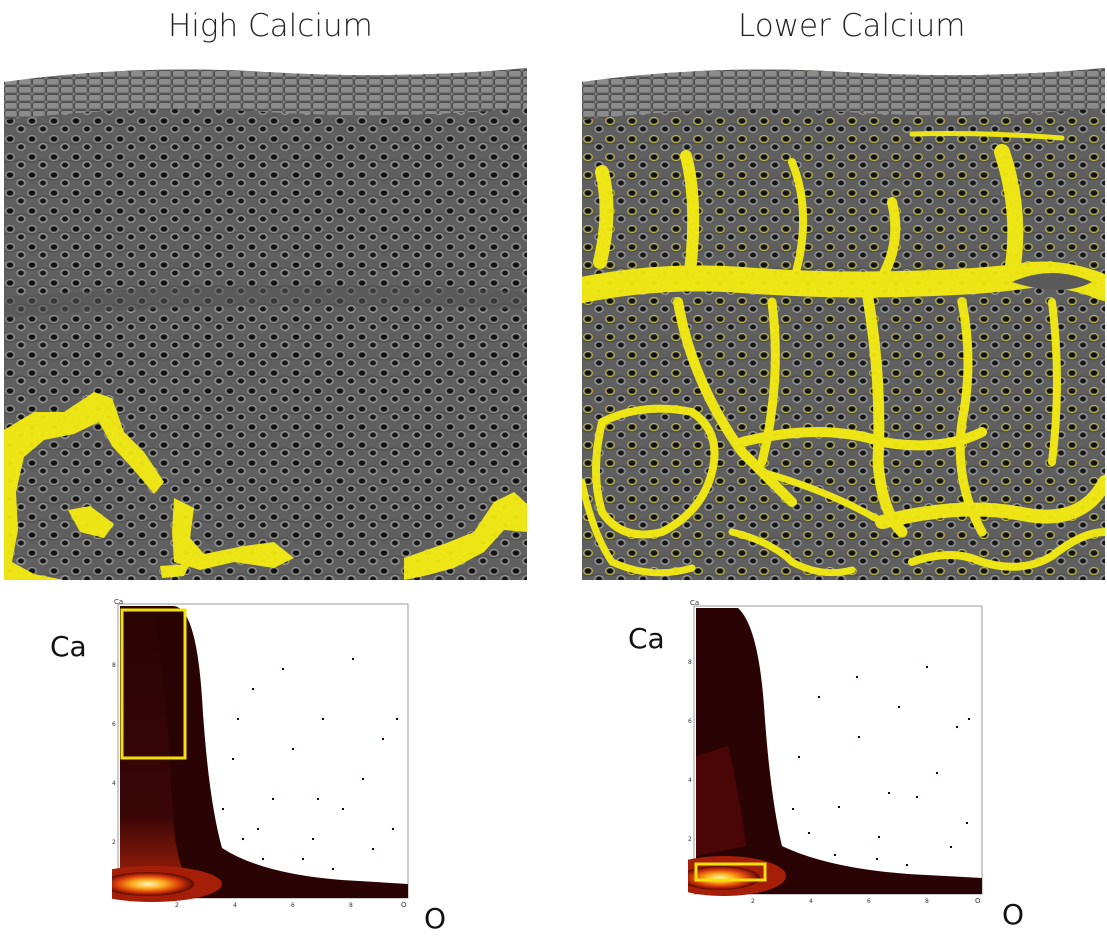  Describe the element at coordinates (153, 684) in the screenshot. I see `selection-box-high-ca` at that location.